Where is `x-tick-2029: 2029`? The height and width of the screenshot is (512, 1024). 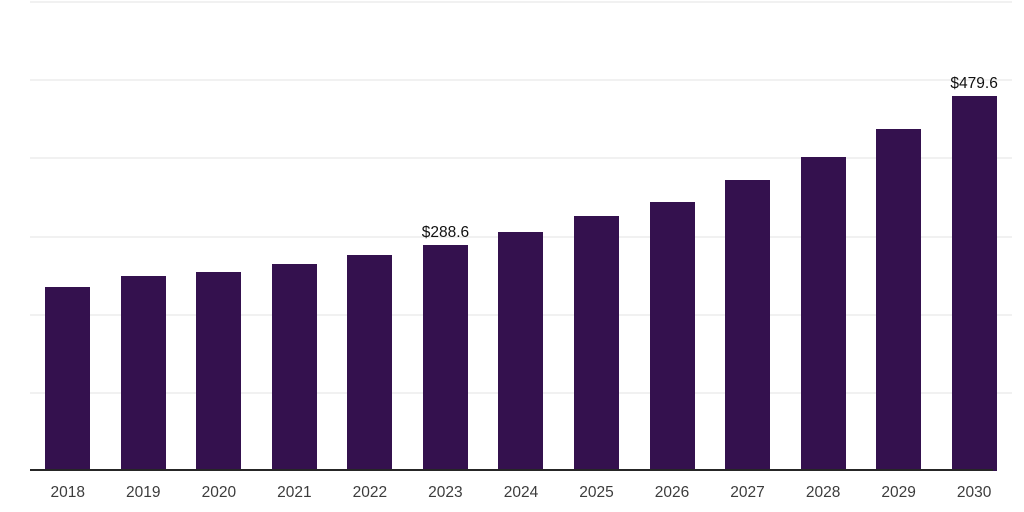
x-tick-2029: 2029 is located at coordinates (898, 492).